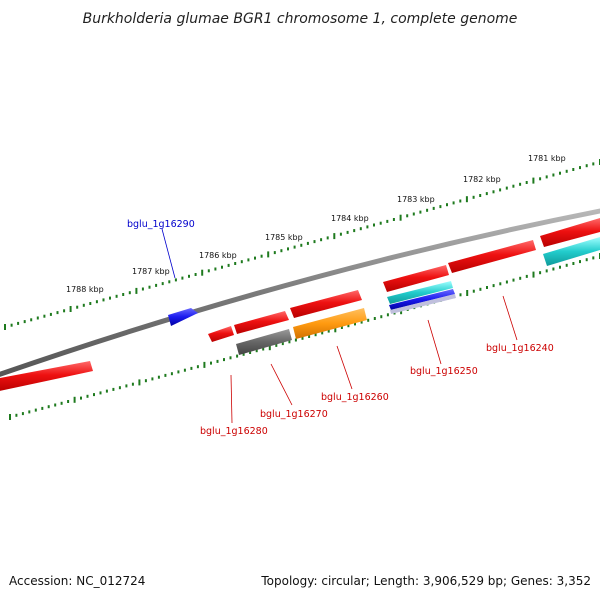  I want to click on kbp-label-1788: 1788 kbp, so click(85, 289).